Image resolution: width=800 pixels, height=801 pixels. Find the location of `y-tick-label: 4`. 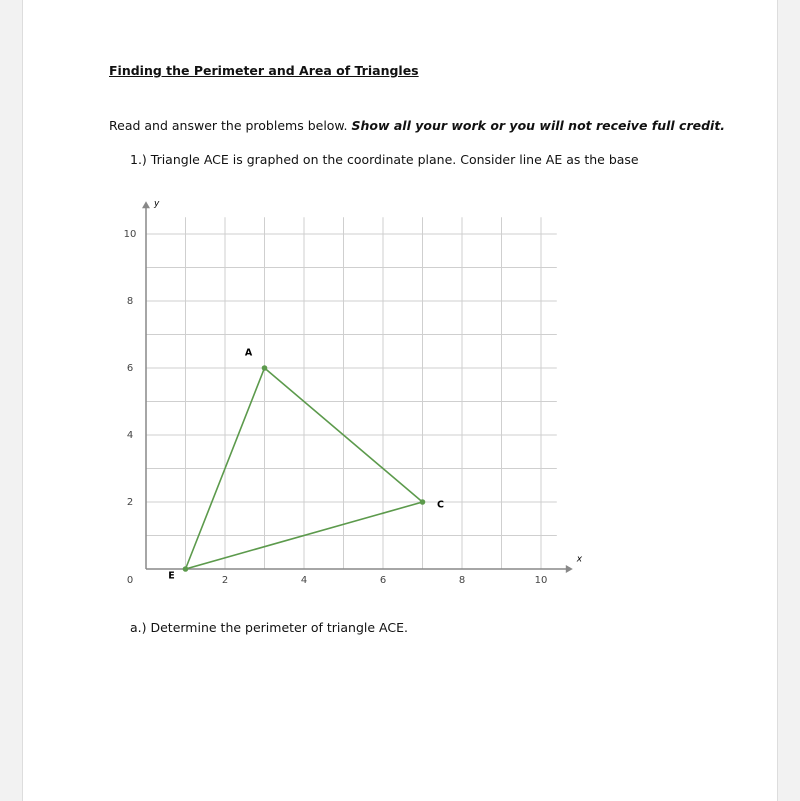

y-tick-label: 4 is located at coordinates (130, 435).